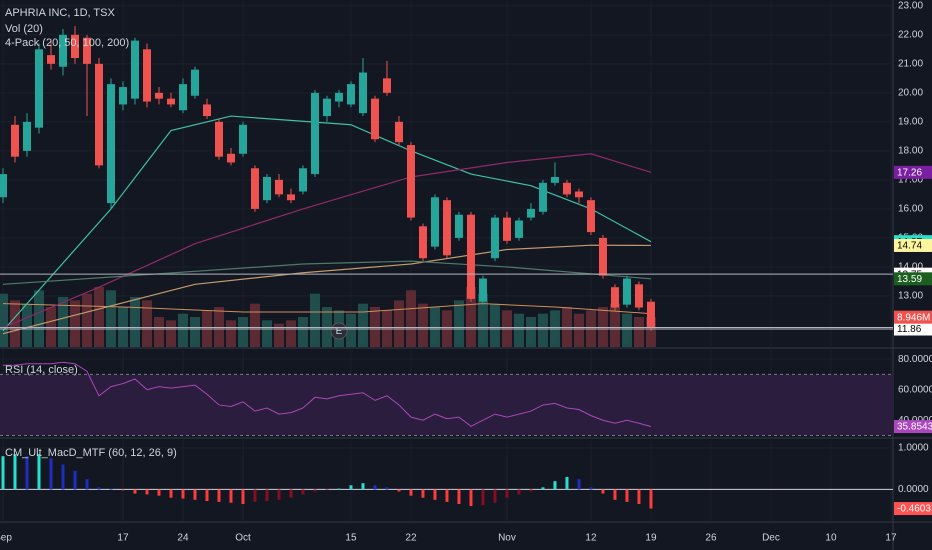 This screenshot has width=932, height=550. What do you see at coordinates (41, 370) in the screenshot?
I see `rsi-title: RSI (14, close)` at bounding box center [41, 370].